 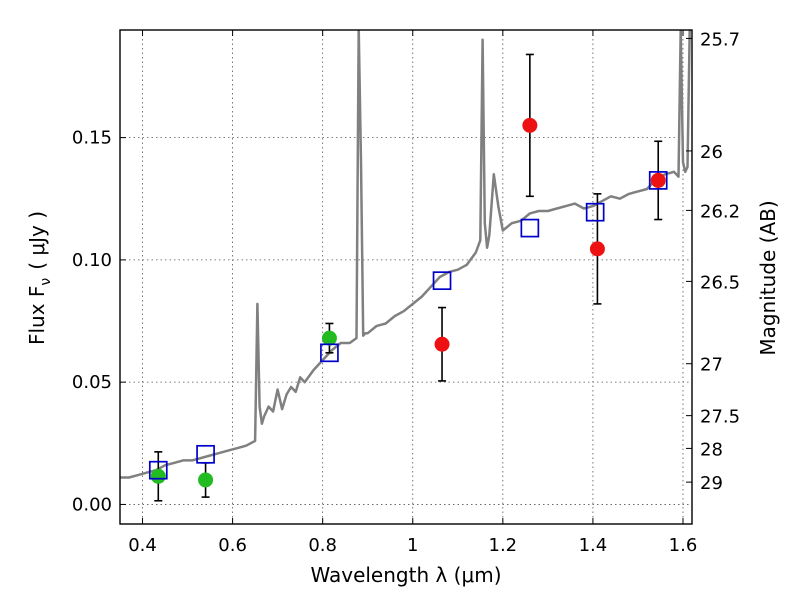 I want to click on y-axis-label-left: Flux Fν ( μJy ), so click(x=39, y=278).